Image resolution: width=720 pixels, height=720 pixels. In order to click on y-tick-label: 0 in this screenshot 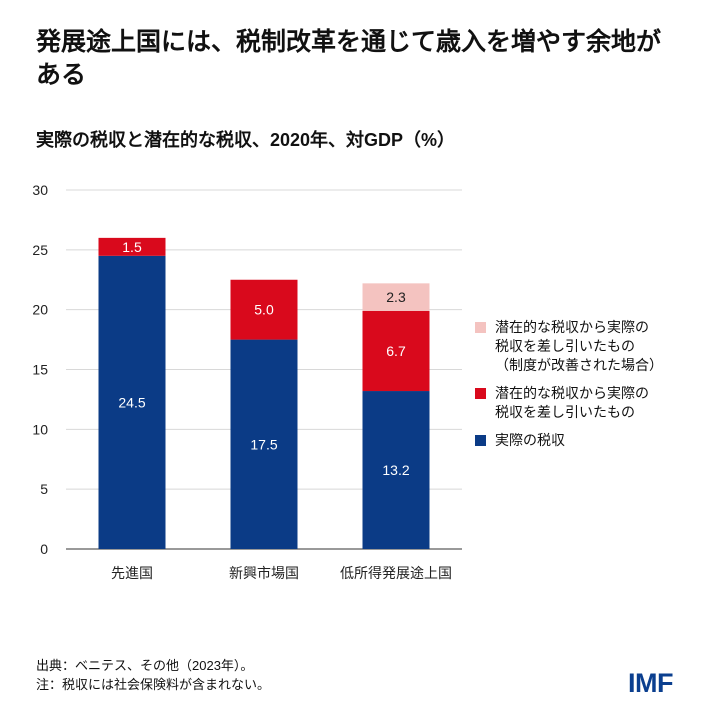, I will do `click(44, 549)`.